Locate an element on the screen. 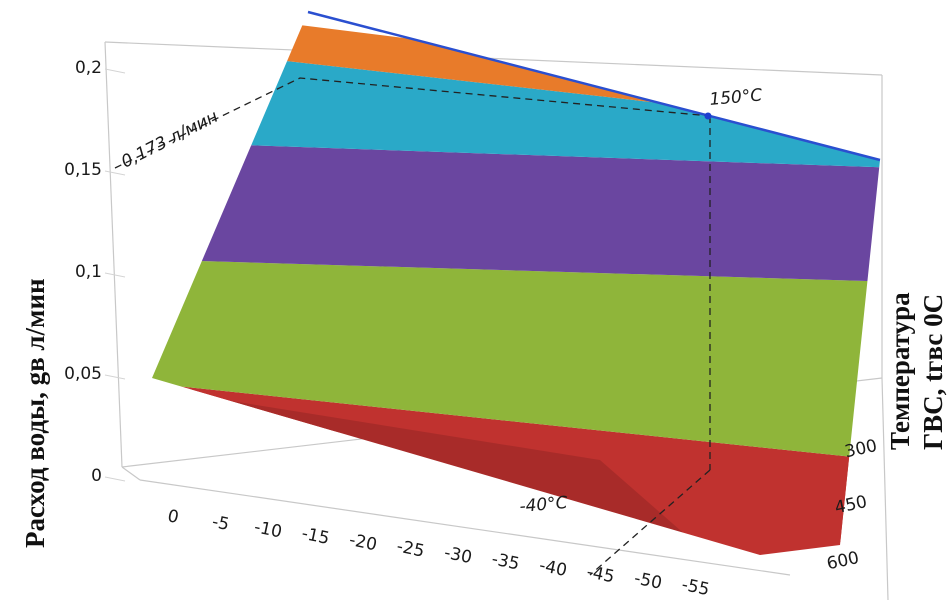 Image resolution: width=948 pixels, height=601 pixels. x-tick-labels: 0 -5 -10 -15 -20 -25 -30 -35 -40 -45 -50 -55 is located at coordinates (439, 553).